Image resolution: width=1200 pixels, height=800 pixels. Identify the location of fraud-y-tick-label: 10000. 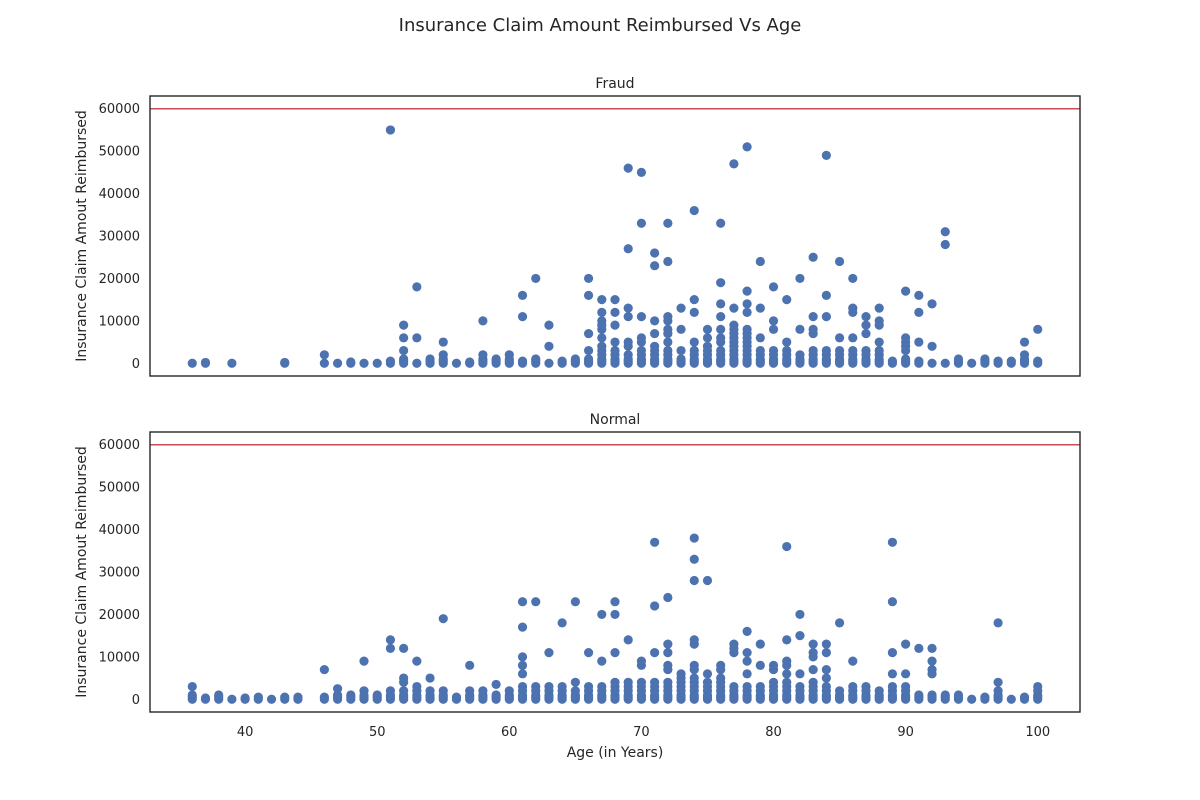
(119, 321).